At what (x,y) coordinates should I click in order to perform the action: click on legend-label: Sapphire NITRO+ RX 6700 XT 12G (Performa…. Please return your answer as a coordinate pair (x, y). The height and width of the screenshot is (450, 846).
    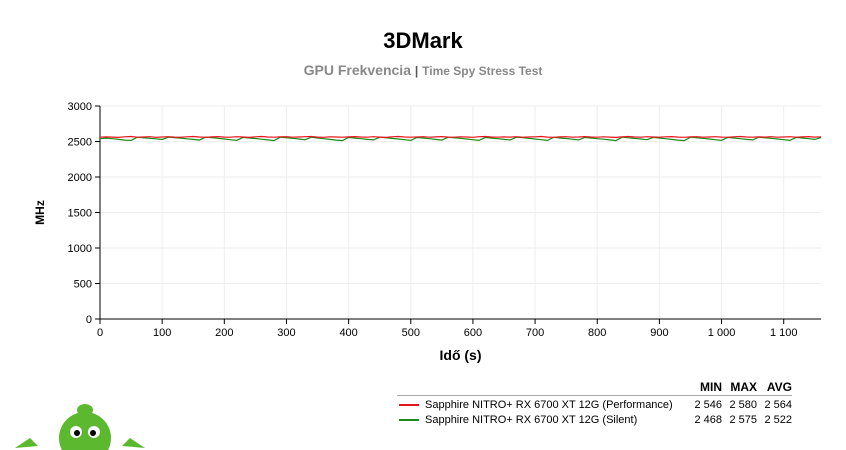
    Looking at the image, I should click on (549, 404).